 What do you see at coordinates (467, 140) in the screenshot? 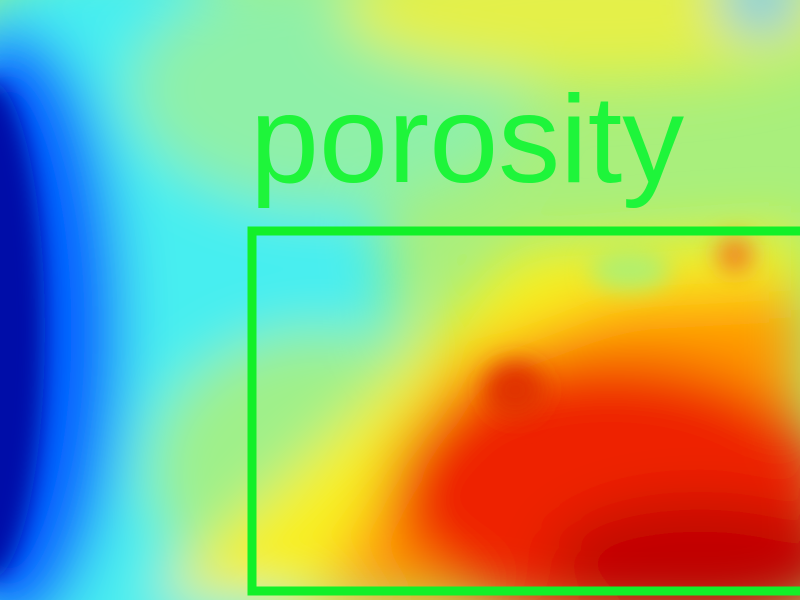
I see `region-label: porosity` at bounding box center [467, 140].